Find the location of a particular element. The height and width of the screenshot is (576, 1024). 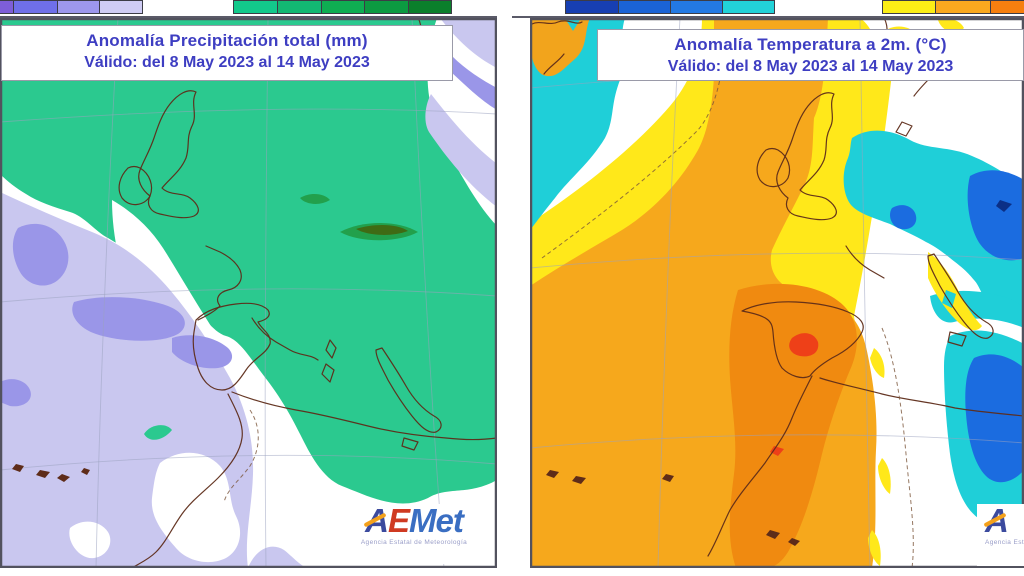

temp-colorbar-negative is located at coordinates (670, 7).